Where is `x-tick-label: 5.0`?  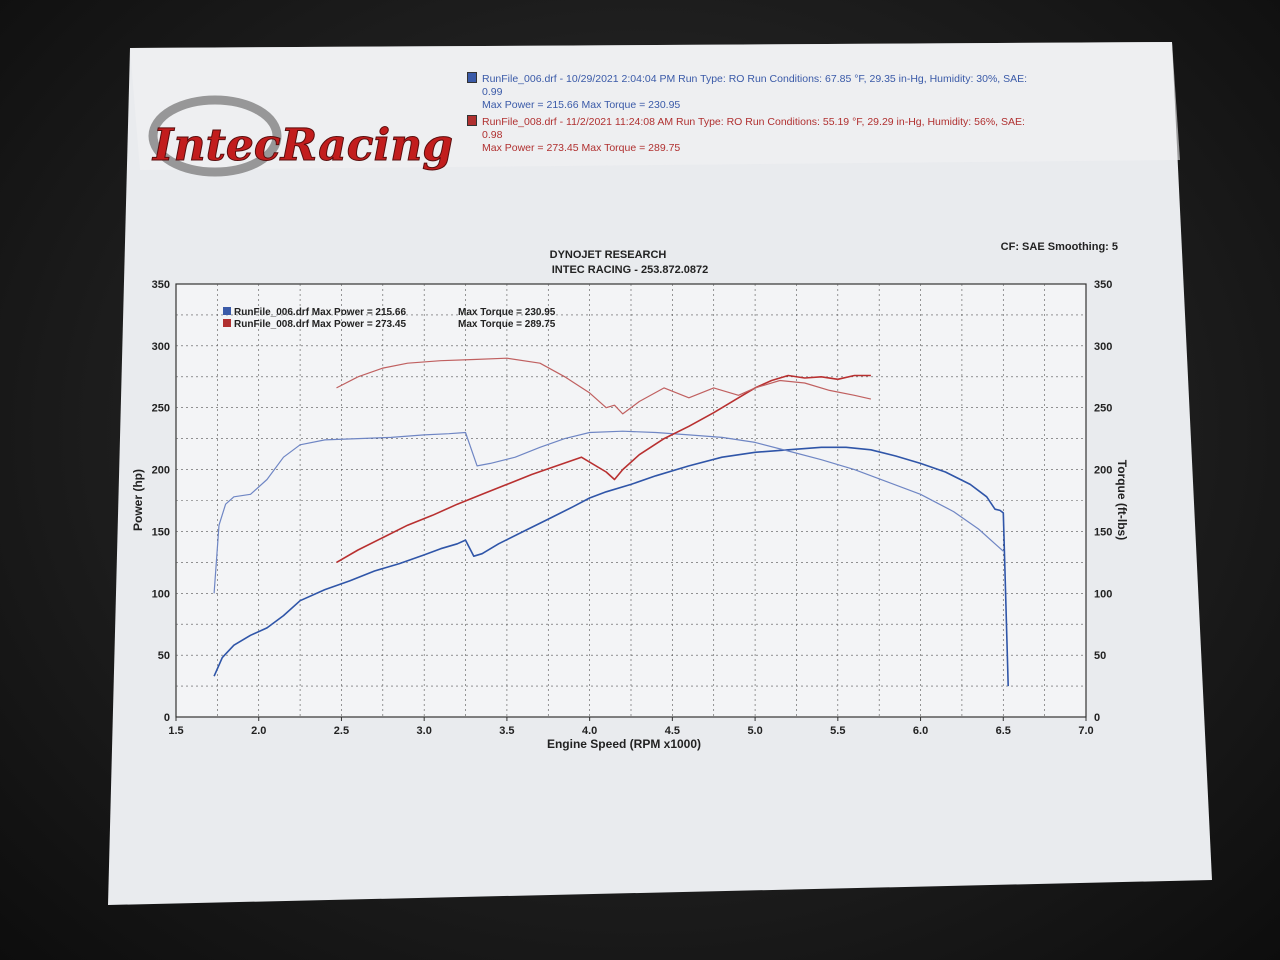 x-tick-label: 5.0 is located at coordinates (754, 731).